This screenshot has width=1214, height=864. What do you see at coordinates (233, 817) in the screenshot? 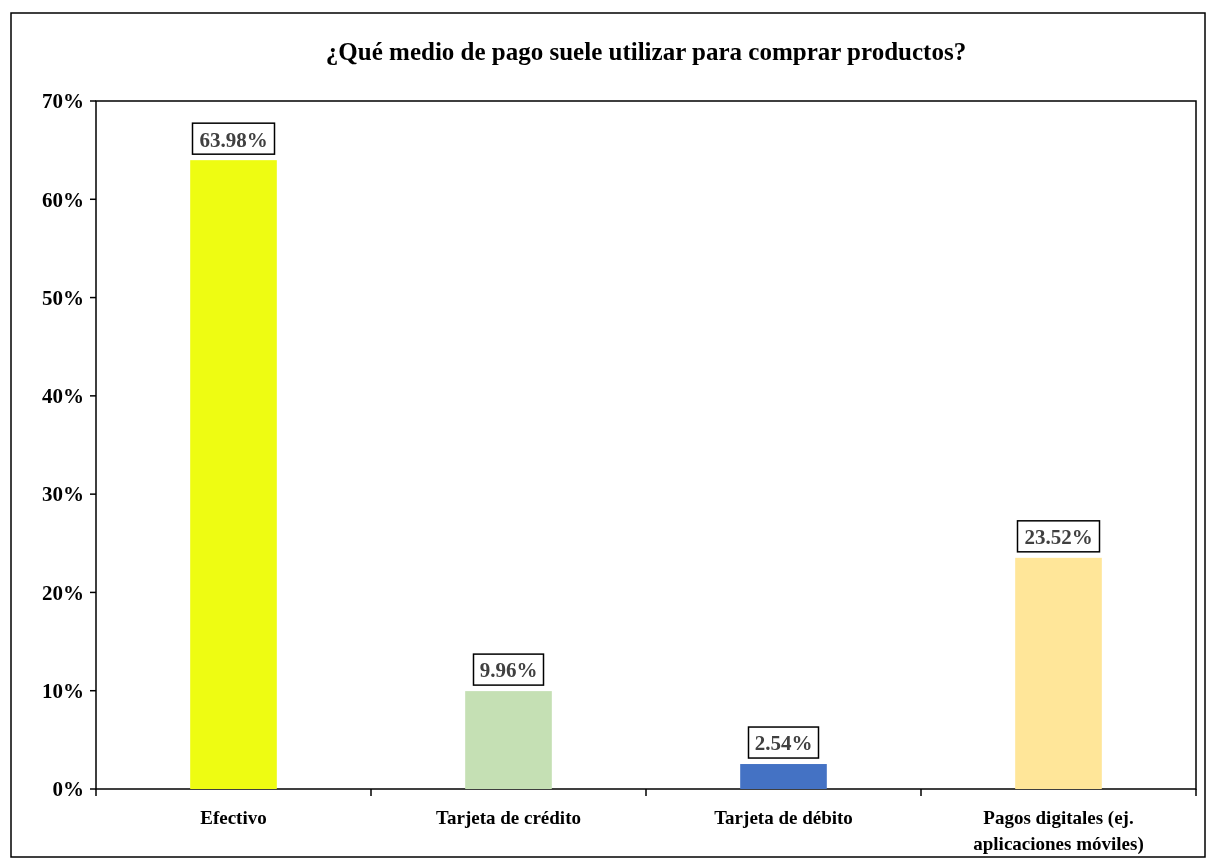
I see `x-tick-label: Efectivo` at bounding box center [233, 817].